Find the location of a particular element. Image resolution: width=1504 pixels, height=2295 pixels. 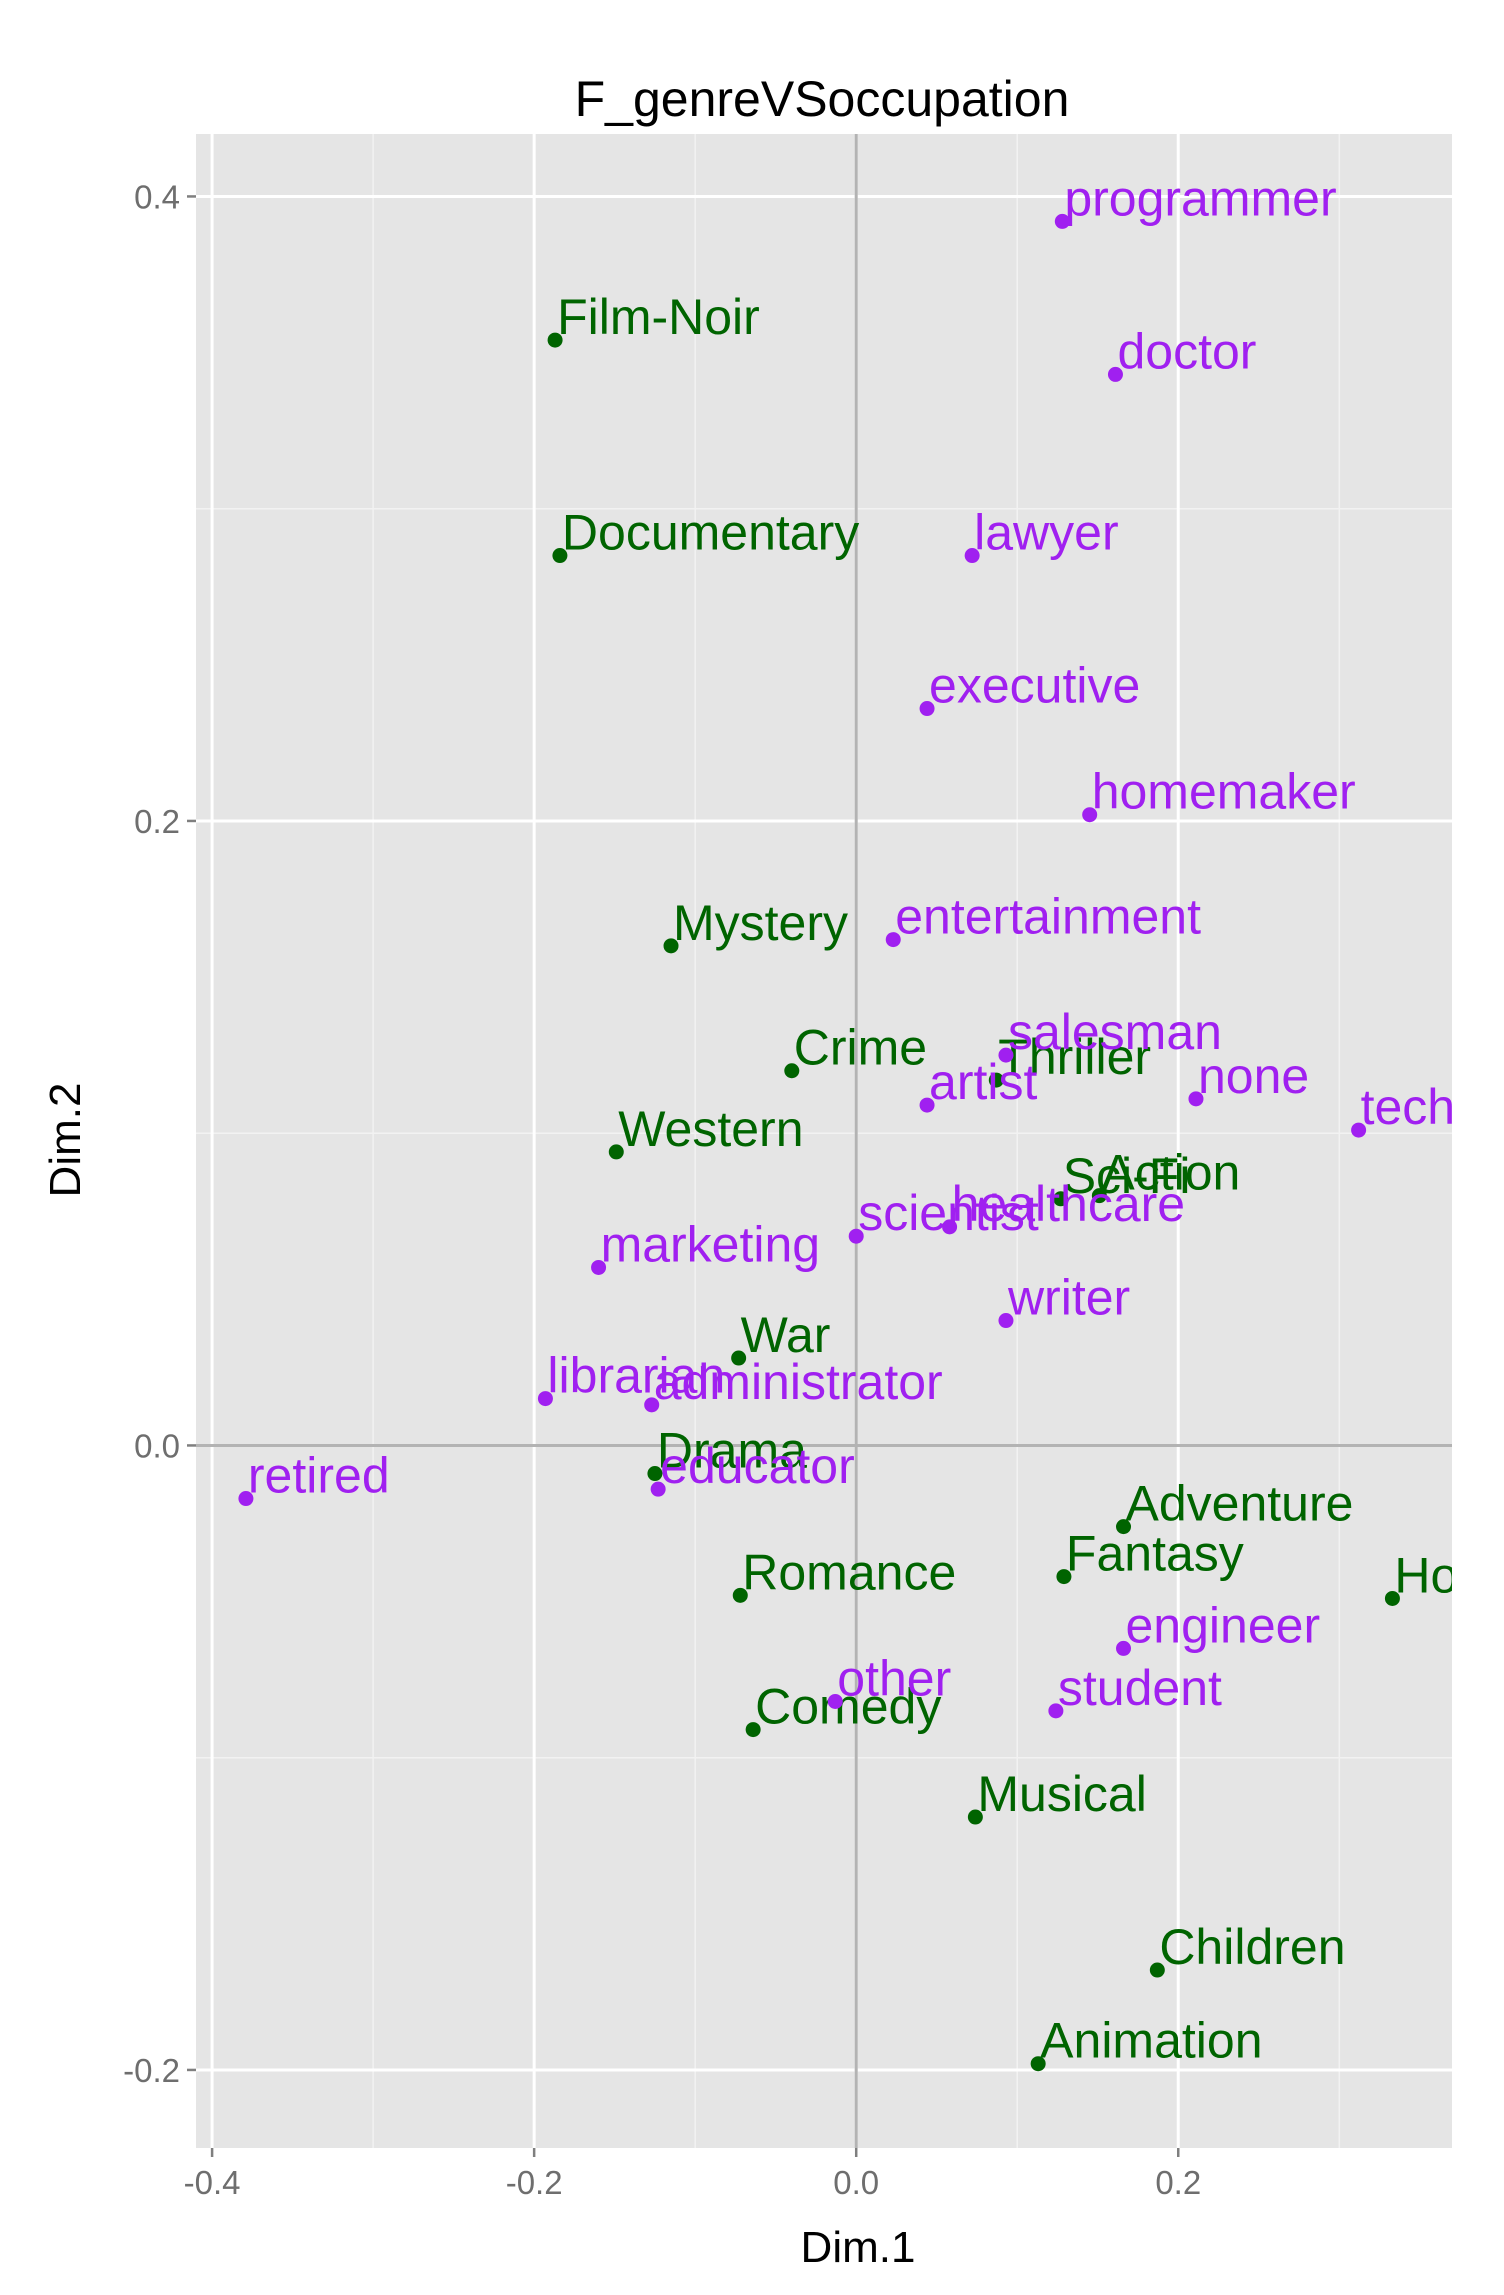

point-label: War is located at coordinates (786, 1335).